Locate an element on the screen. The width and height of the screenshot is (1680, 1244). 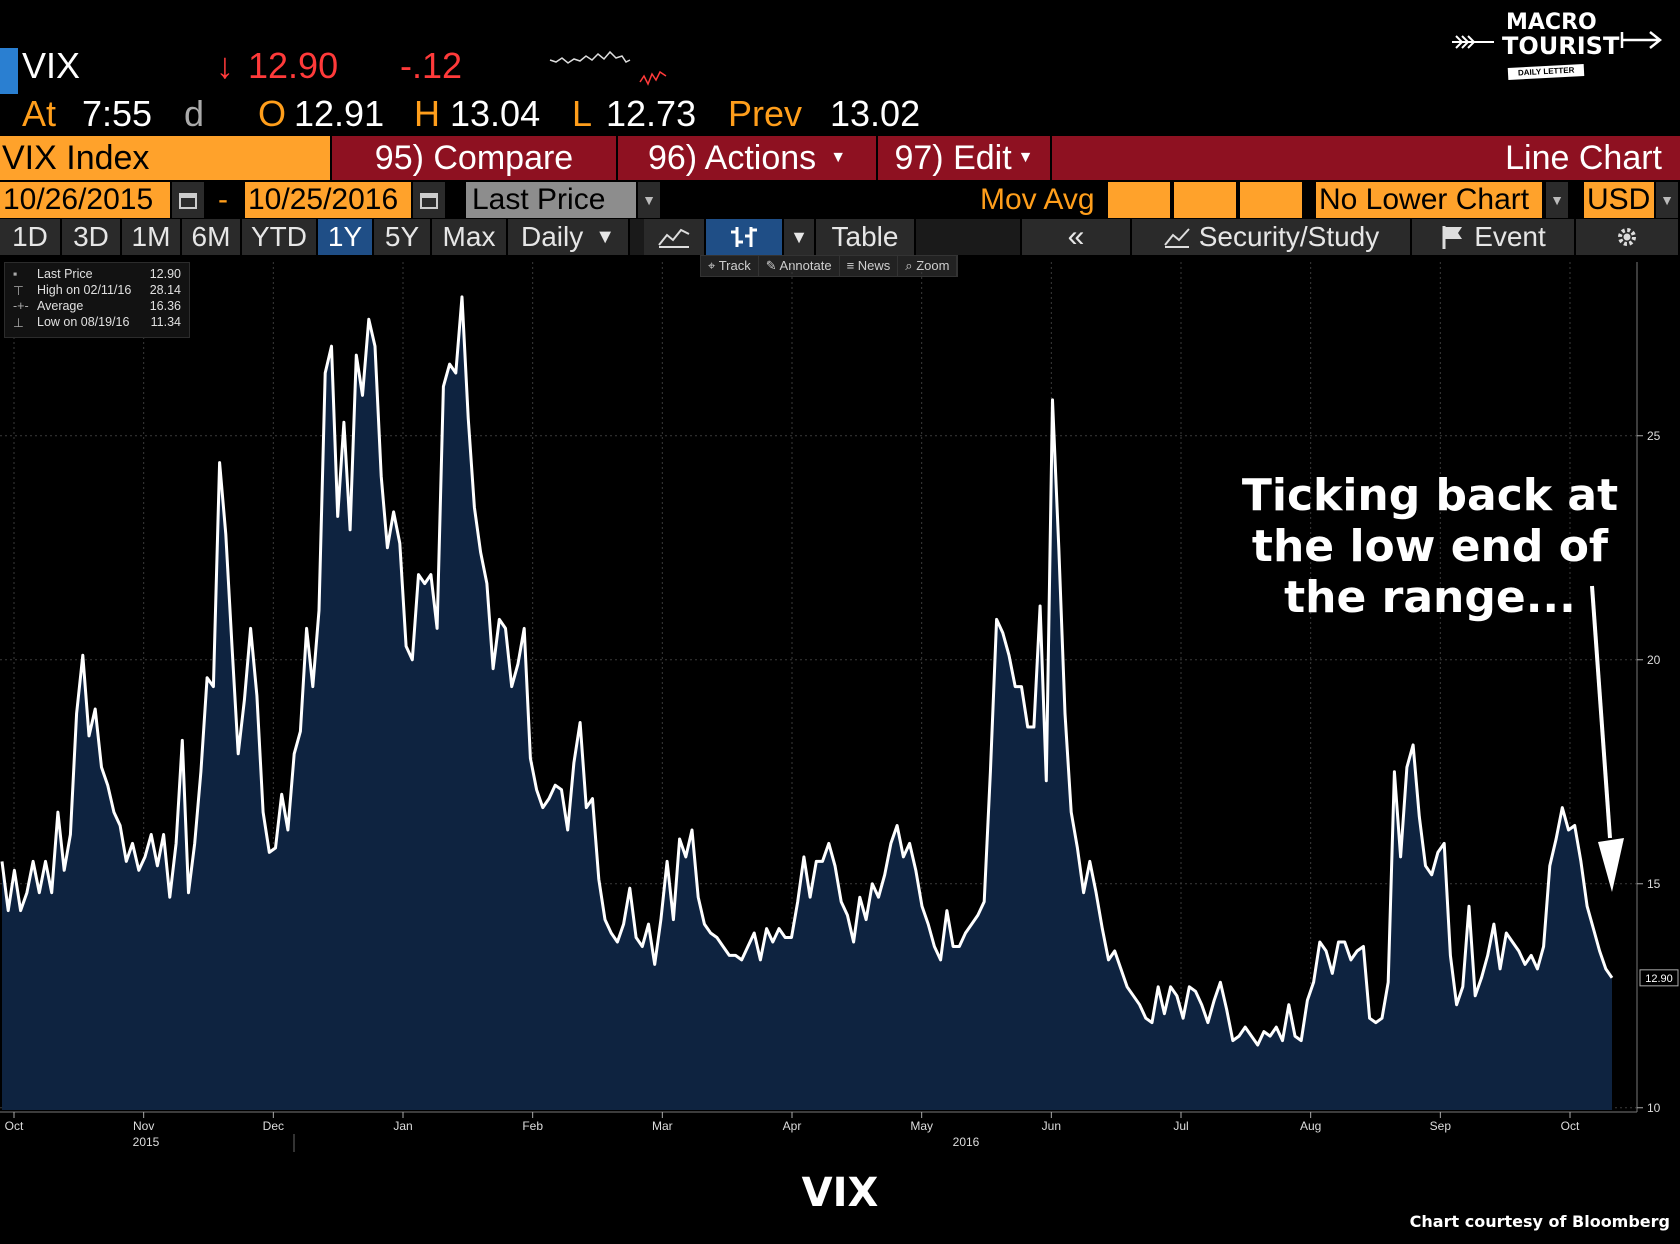
open-value: 12.91 is located at coordinates (339, 113).